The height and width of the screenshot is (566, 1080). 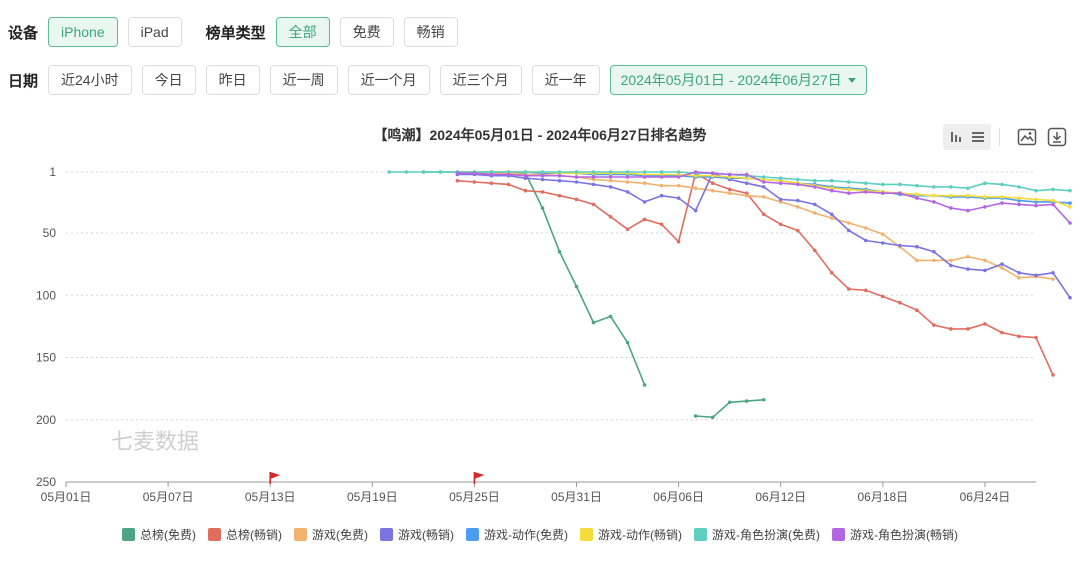 What do you see at coordinates (480, 80) in the screenshot?
I see `date-3month-button: 近三个月` at bounding box center [480, 80].